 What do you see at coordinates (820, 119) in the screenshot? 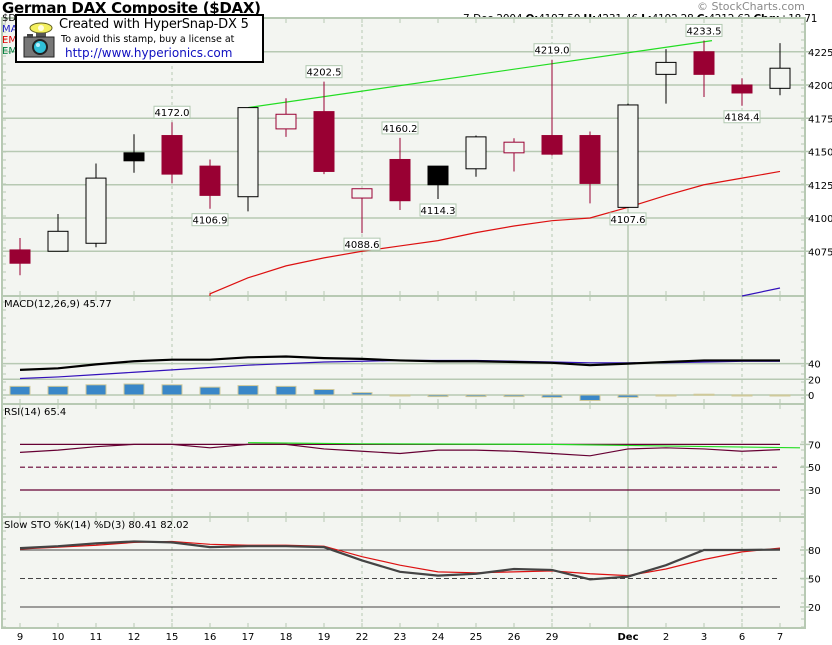
I see `y-axis-label: 4175` at bounding box center [820, 119].